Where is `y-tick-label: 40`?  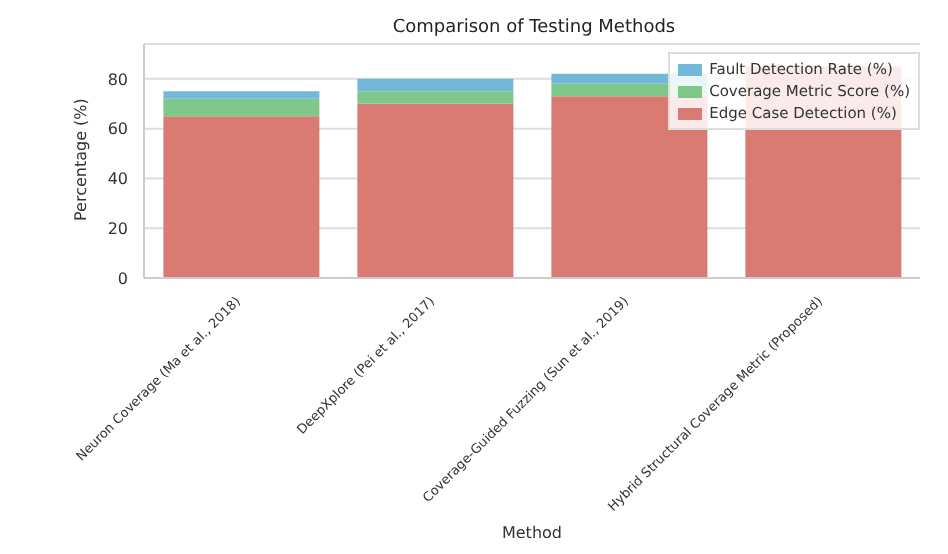 y-tick-label: 40 is located at coordinates (117, 179).